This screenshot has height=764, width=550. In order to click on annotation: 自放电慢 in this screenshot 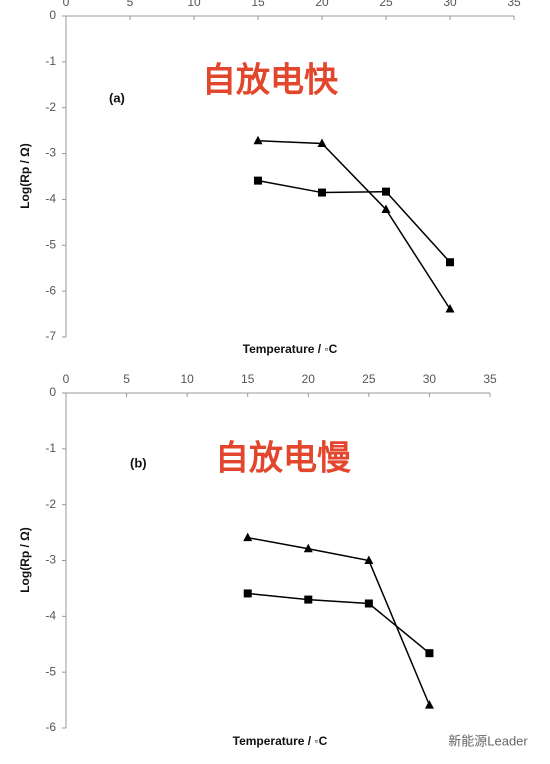, I will do `click(283, 459)`.